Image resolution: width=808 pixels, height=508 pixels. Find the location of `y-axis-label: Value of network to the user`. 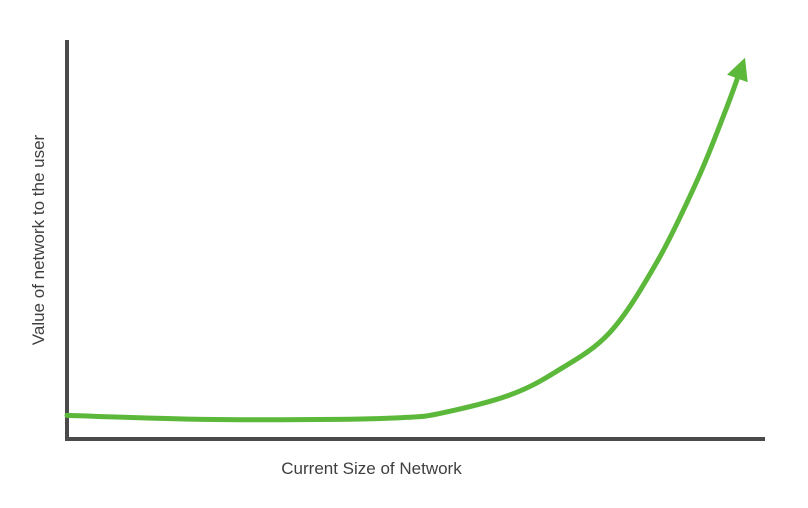

y-axis-label: Value of network to the user is located at coordinates (38, 239).